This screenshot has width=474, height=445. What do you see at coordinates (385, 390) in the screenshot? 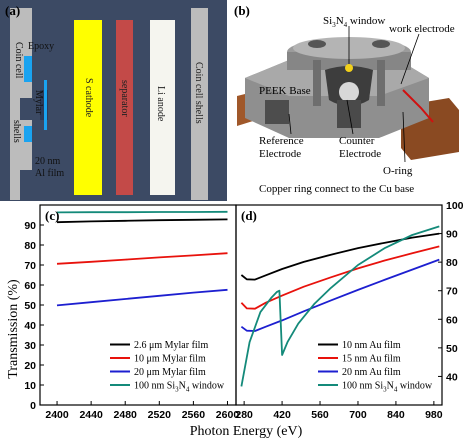
I see `legend-label-sub: 3` at bounding box center [385, 390].